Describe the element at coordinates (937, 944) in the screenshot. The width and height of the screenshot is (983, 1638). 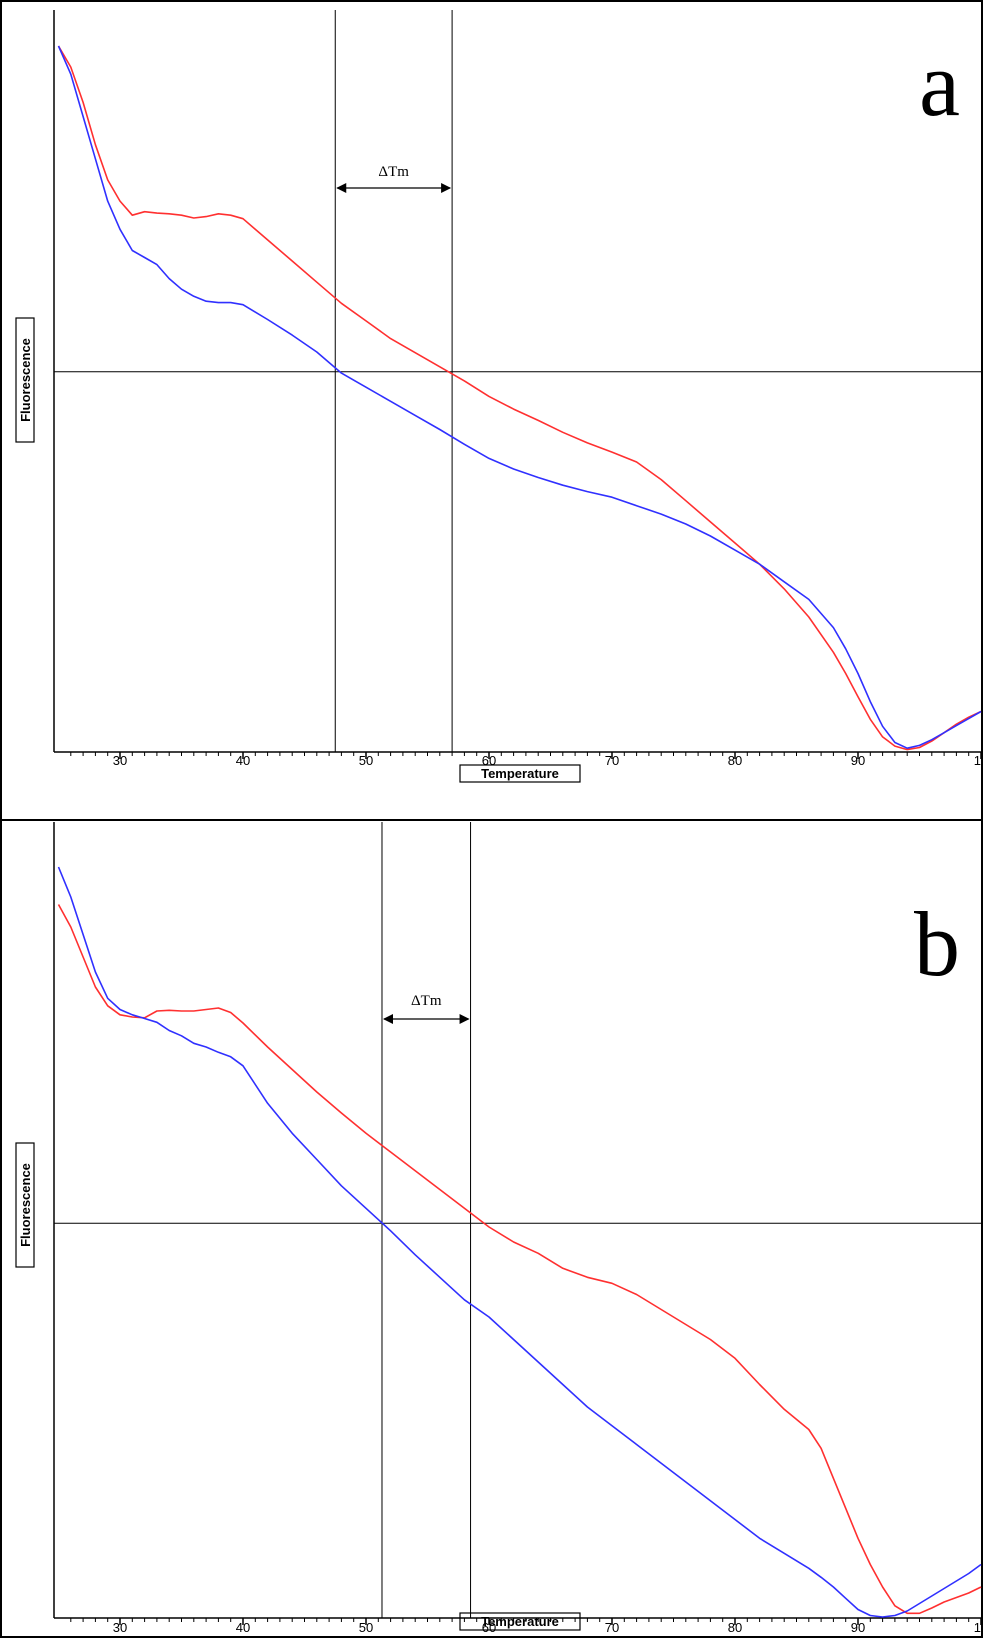
I see `panel-letter: b` at that location.